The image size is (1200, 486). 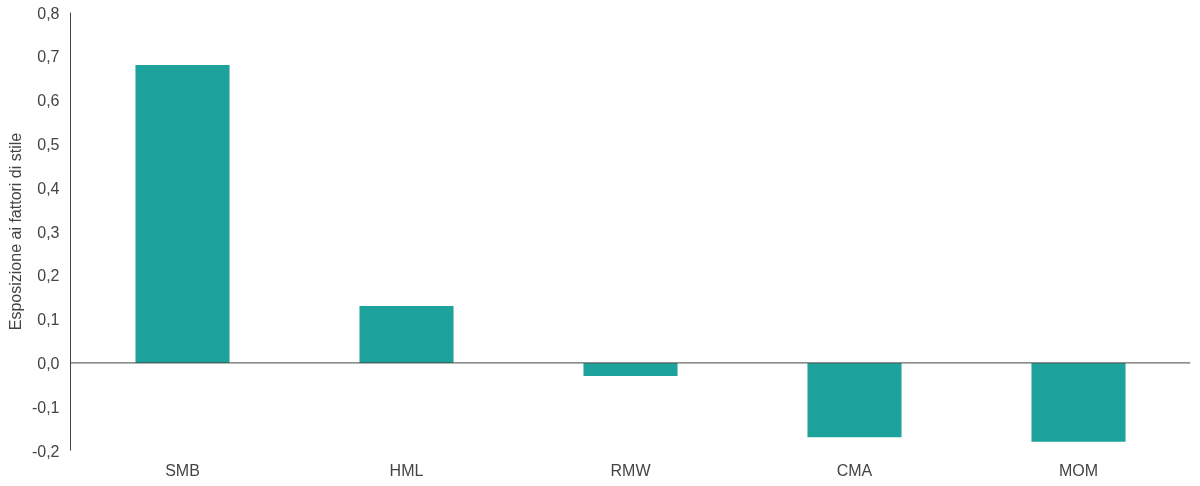 What do you see at coordinates (15, 231) in the screenshot?
I see `y-axis-title: Esposizione ai fattori di stile` at bounding box center [15, 231].